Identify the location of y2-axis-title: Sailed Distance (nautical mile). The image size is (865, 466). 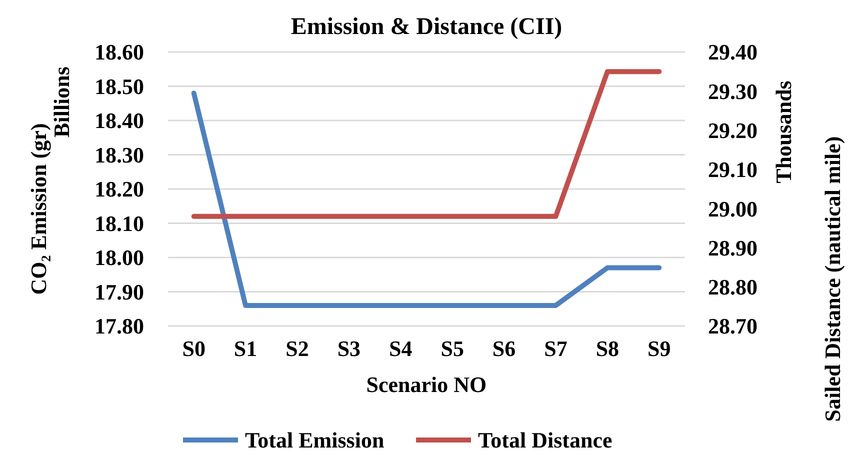
(832, 279).